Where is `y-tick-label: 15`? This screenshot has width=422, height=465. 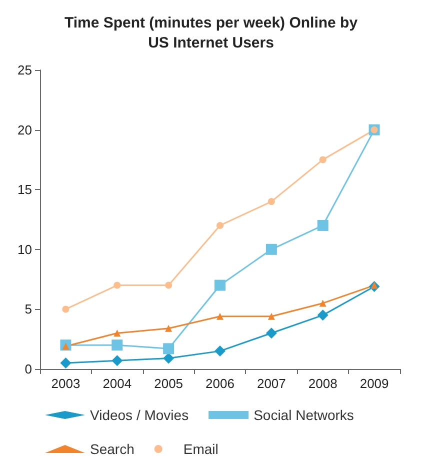
y-tick-label: 15 is located at coordinates (25, 190).